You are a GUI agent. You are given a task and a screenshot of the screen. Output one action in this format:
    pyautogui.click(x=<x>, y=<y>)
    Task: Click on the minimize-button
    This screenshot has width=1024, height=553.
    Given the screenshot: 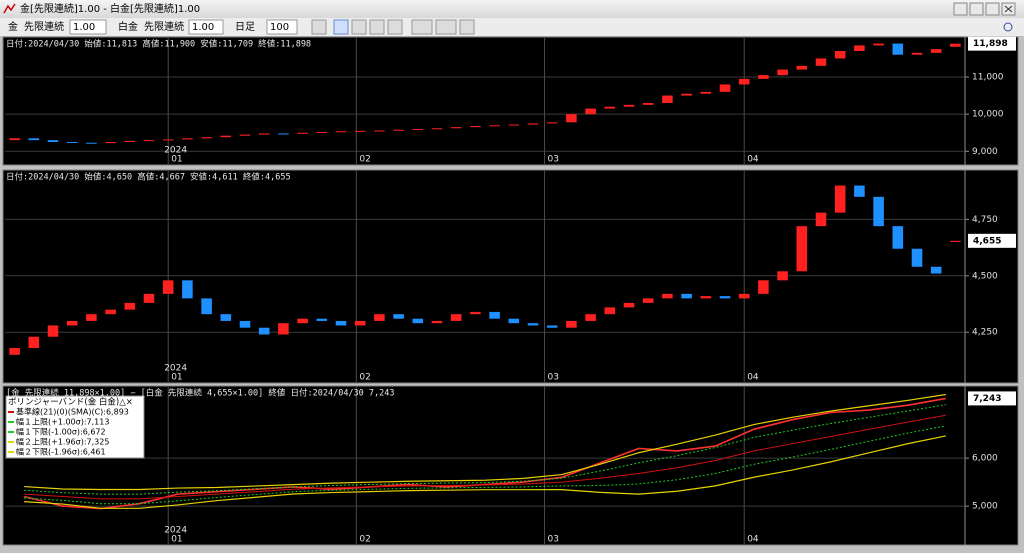 What is the action you would take?
    pyautogui.click(x=976, y=9)
    